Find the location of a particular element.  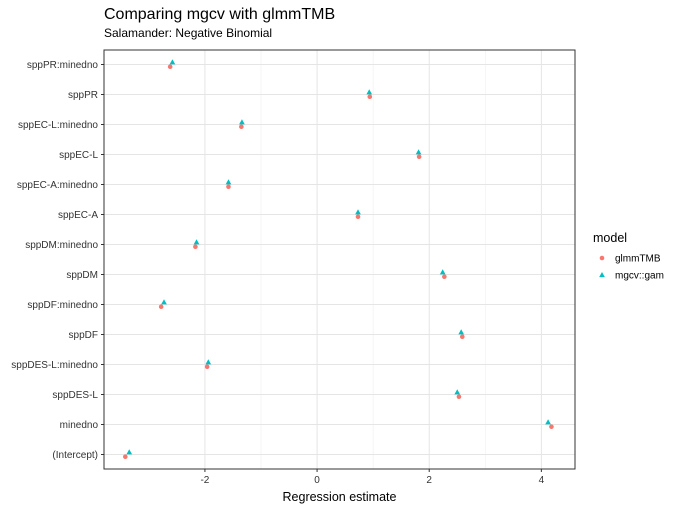

y-tick-label: sppEC-A is located at coordinates (78, 215).